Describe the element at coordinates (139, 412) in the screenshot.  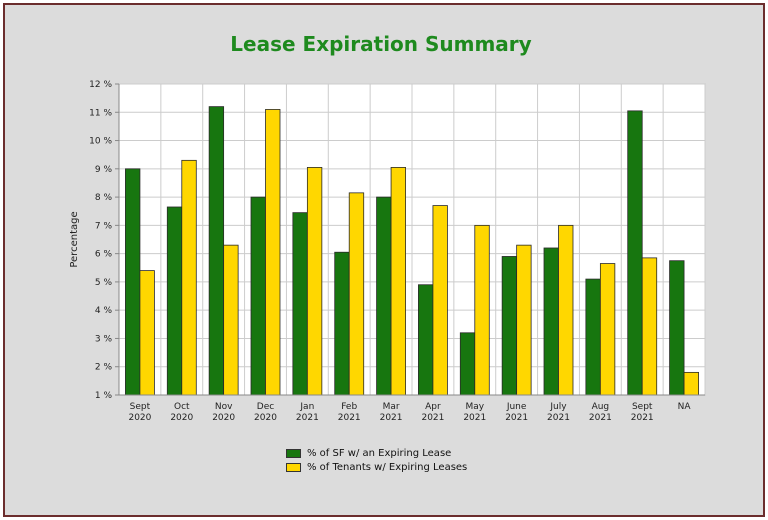
I see `x-tick-label: Sept 2020` at that location.